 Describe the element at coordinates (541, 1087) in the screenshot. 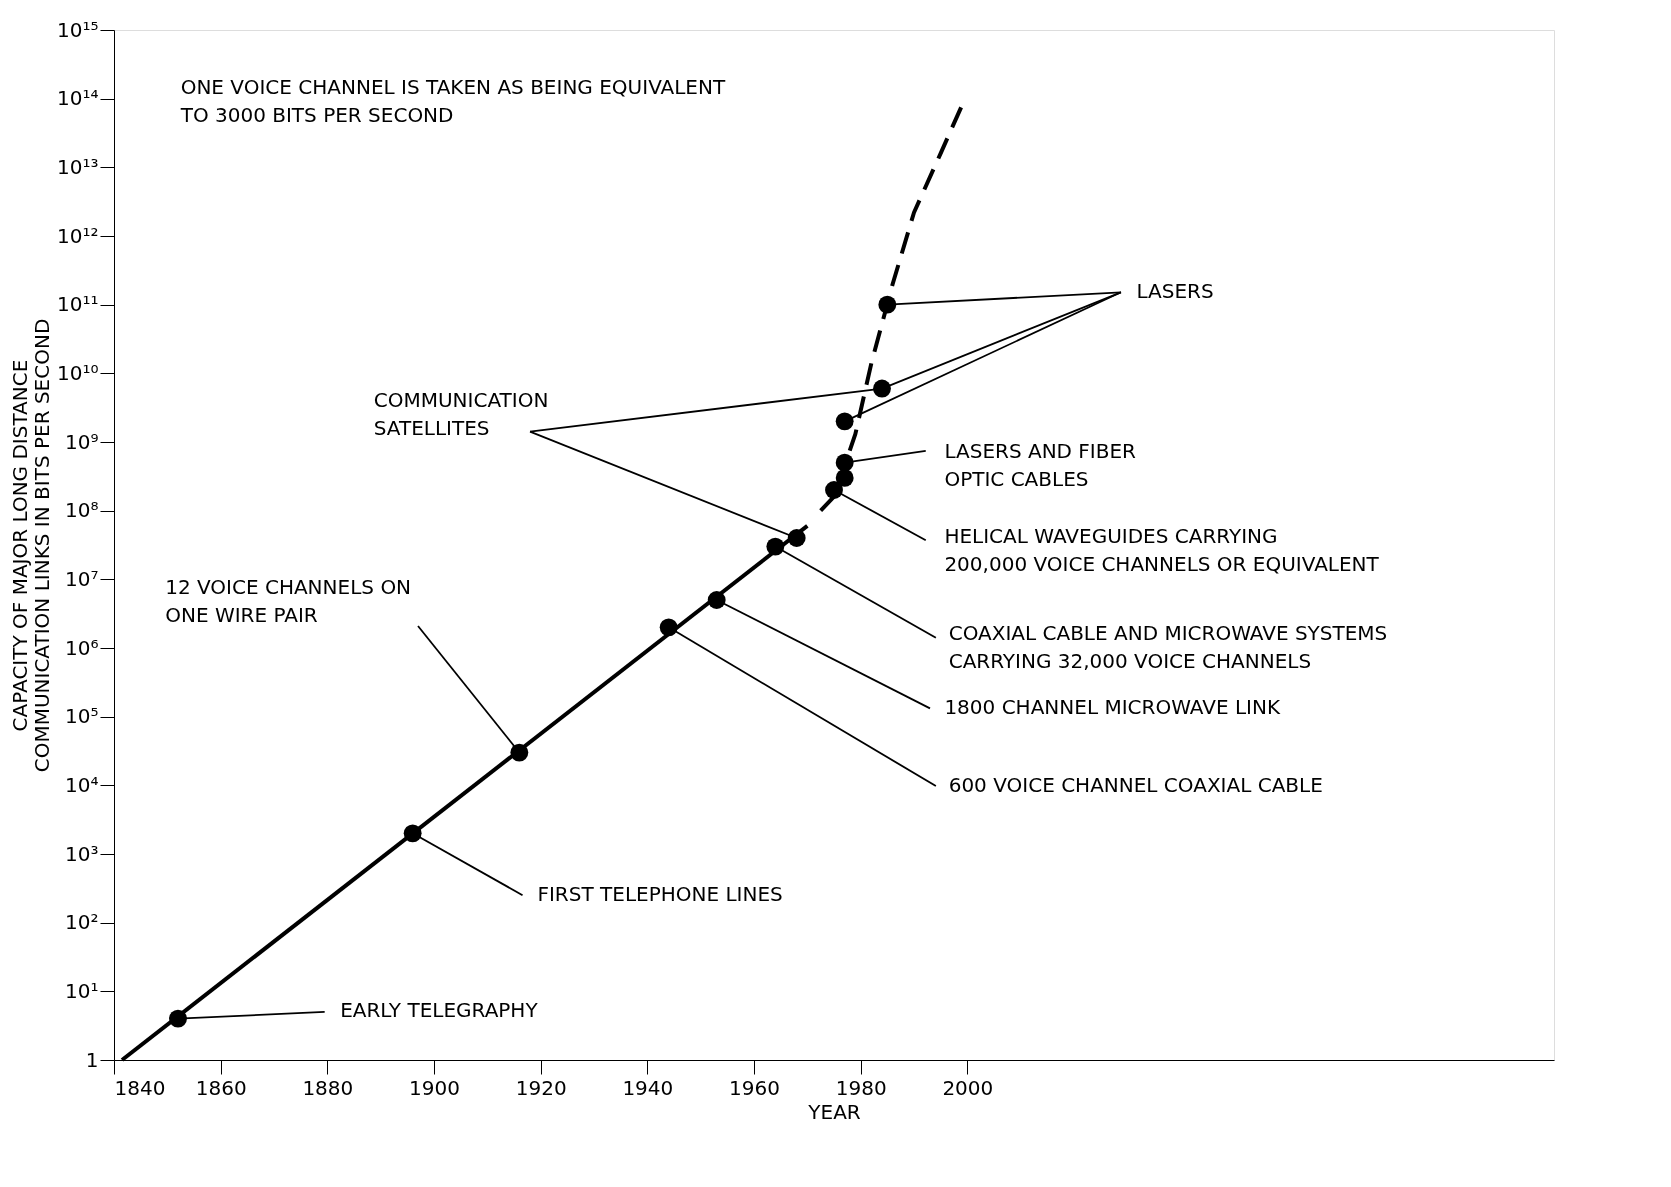

I see `x-tick-label: 1920` at that location.